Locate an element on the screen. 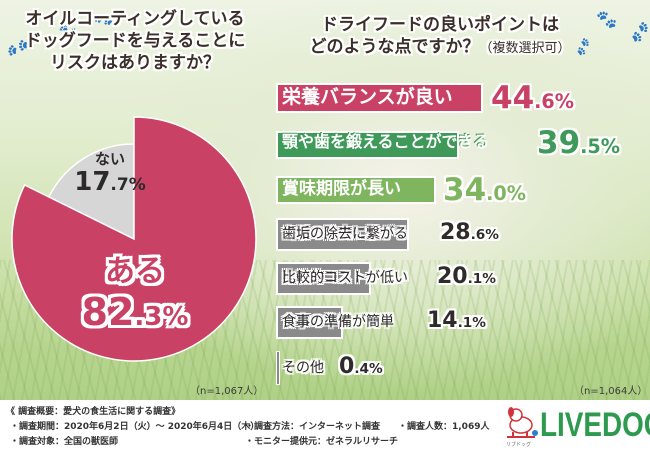 This screenshot has width=650, height=450. title-line: オイルコーティングしている is located at coordinates (135, 19).